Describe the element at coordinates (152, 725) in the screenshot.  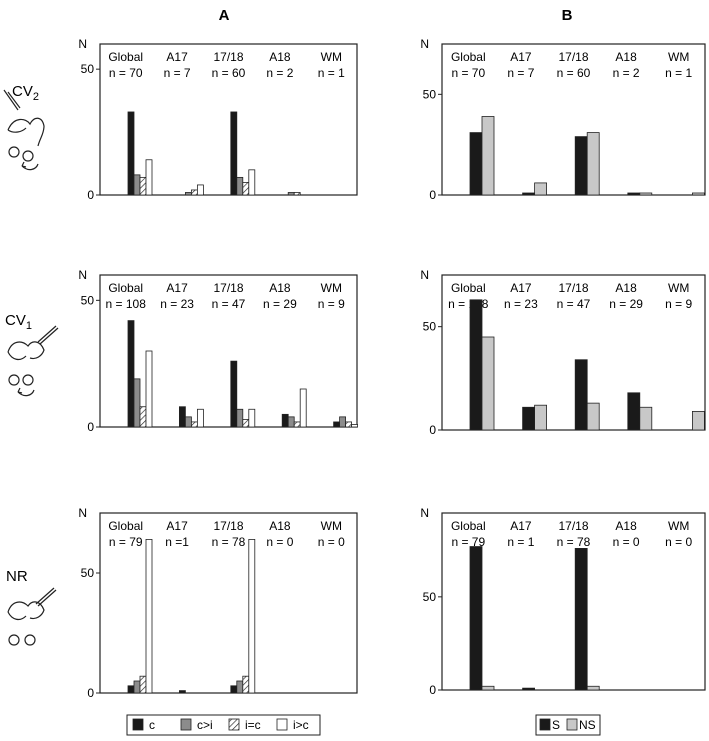
I see `legend-label: c` at that location.